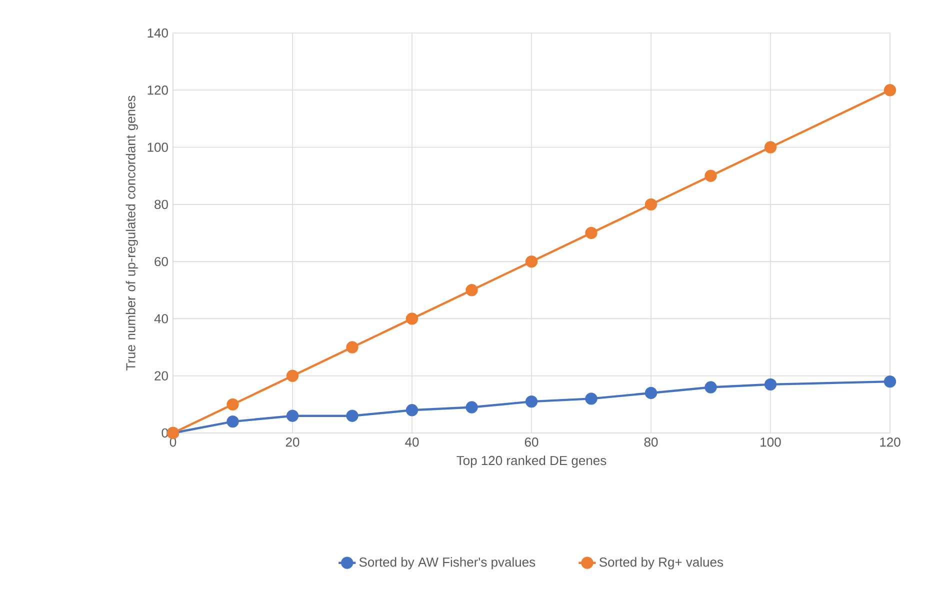 The width and height of the screenshot is (930, 611). Describe the element at coordinates (661, 563) in the screenshot. I see `legend-label: Sorted by Rg+ values` at that location.